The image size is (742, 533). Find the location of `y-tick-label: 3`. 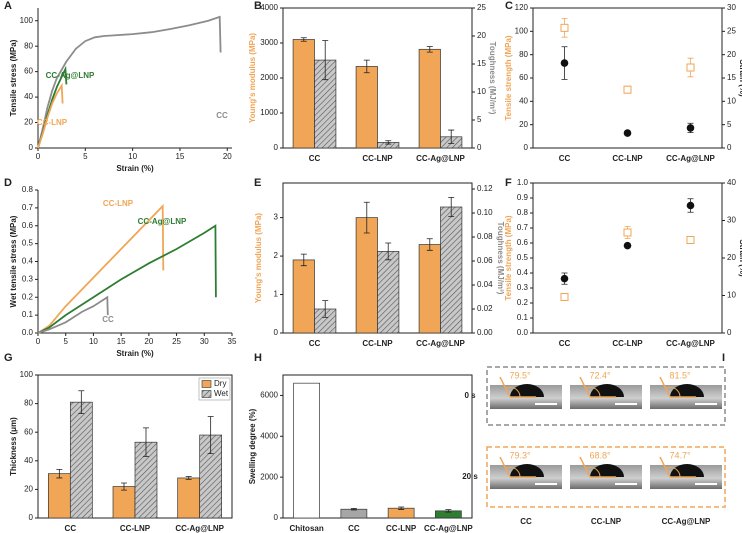

y-tick-label: 3 is located at coordinates (276, 217).